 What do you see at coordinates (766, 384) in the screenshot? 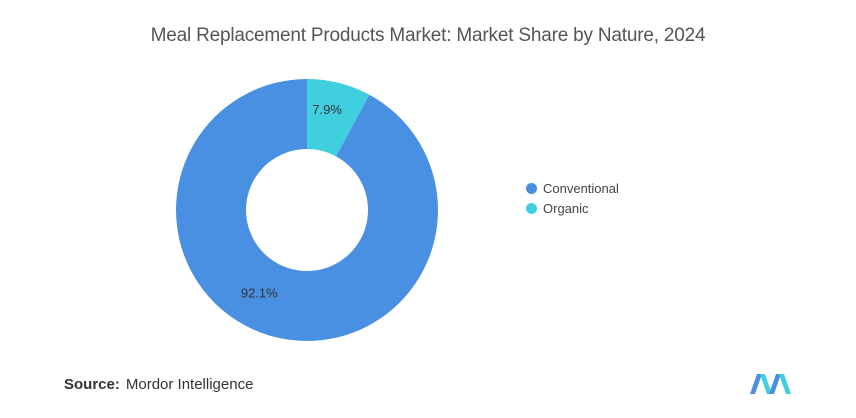
I see `logo-shape-mid-a` at bounding box center [766, 384].